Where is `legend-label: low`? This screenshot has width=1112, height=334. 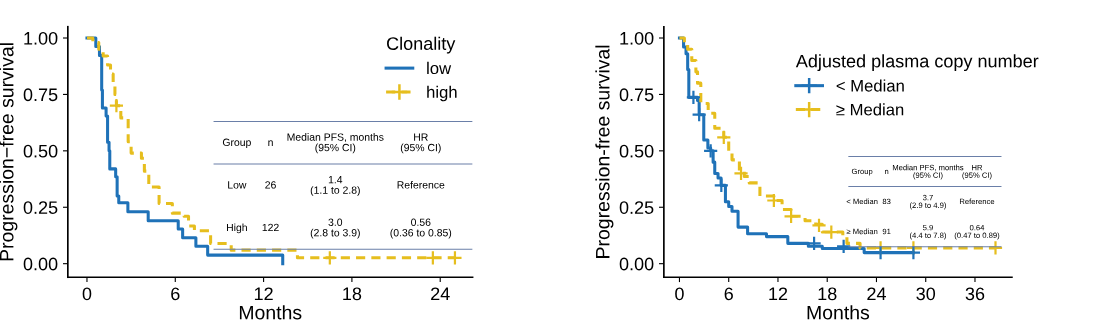 legend-label: low is located at coordinates (439, 68).